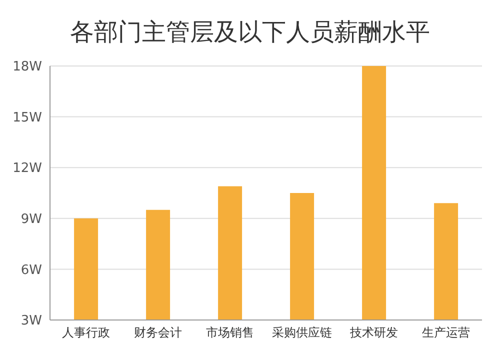 This screenshot has width=500, height=356. Describe the element at coordinates (31, 321) in the screenshot. I see `y-tick-label: 3W` at that location.